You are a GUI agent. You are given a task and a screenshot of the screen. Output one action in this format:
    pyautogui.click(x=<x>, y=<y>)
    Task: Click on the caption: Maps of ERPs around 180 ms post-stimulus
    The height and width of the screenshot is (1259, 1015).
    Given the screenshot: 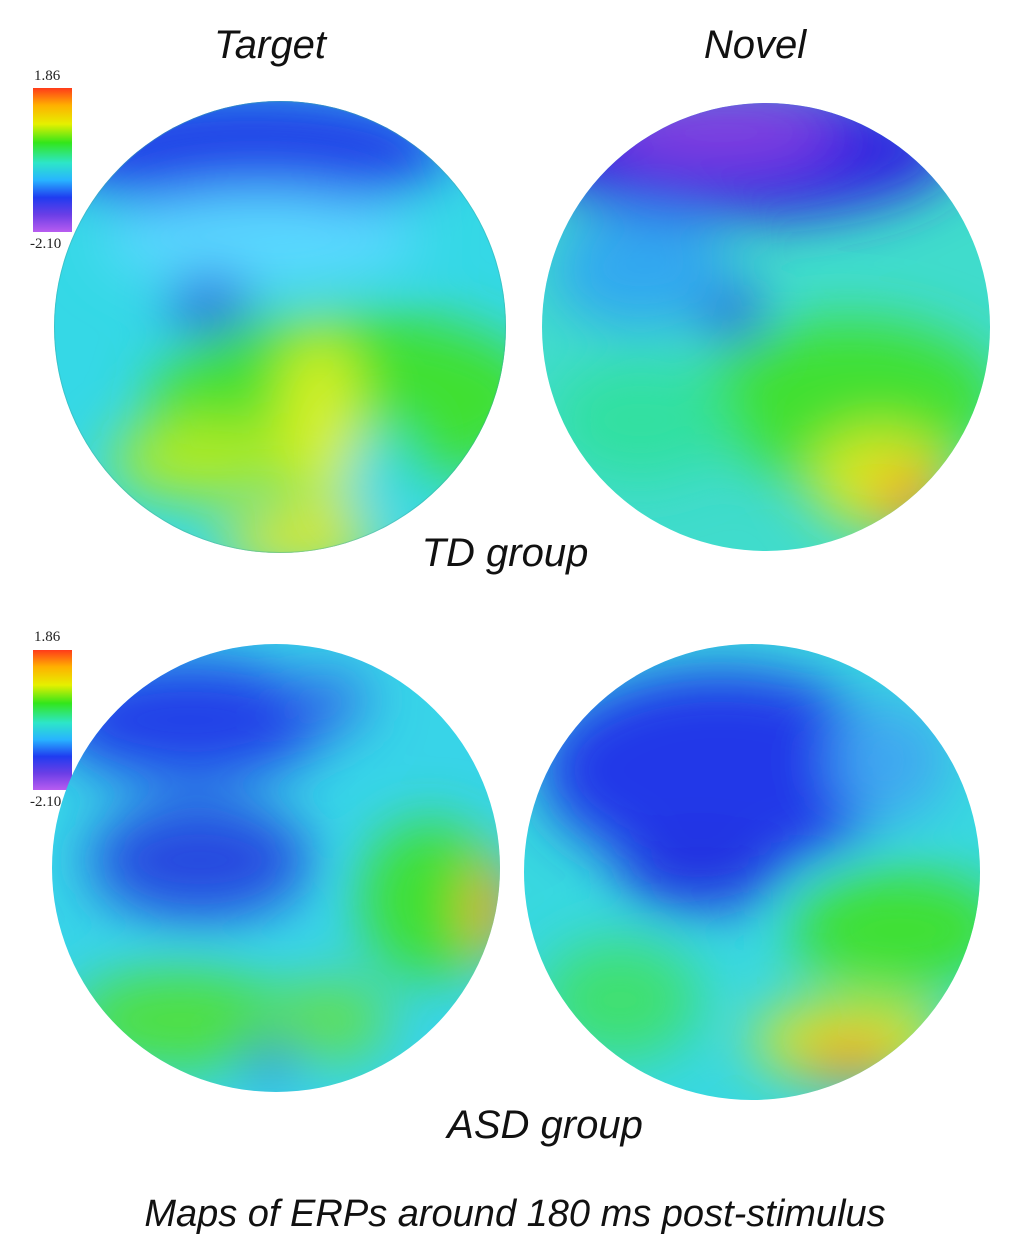 What is the action you would take?
    pyautogui.click(x=514, y=1214)
    